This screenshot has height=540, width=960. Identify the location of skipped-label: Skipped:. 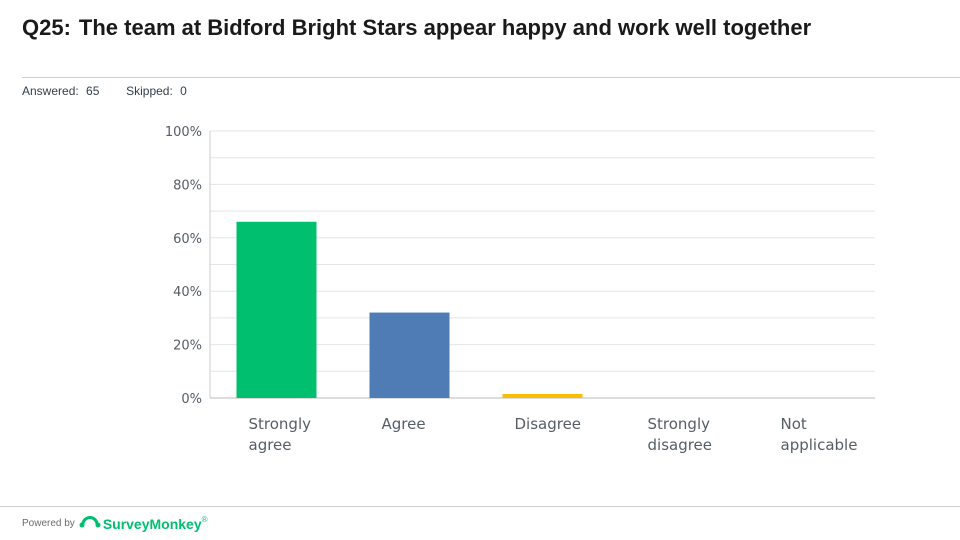
(149, 91).